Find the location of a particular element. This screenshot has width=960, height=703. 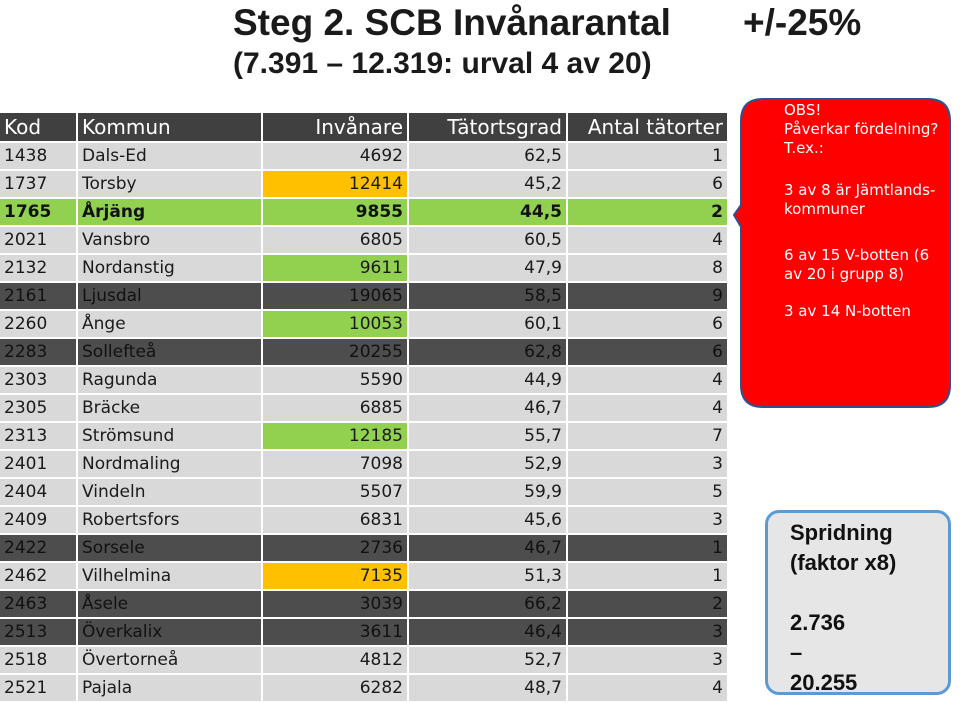

cell-antal: 2 is located at coordinates (648, 212).